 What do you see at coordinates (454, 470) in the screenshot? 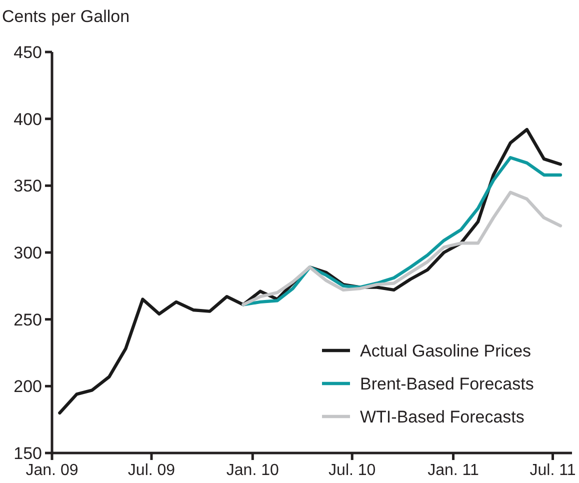
I see `x-tick-label: Jan. 11` at bounding box center [454, 470].